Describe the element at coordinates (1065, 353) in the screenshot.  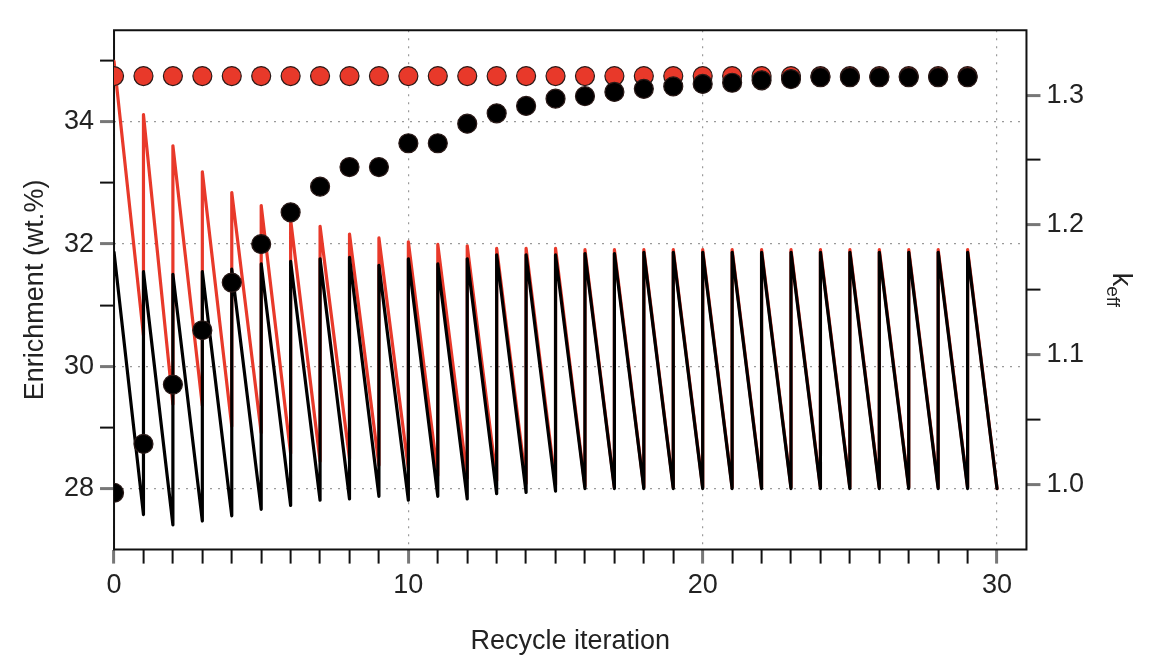
I see `y2-tick-label: 1.1` at that location.